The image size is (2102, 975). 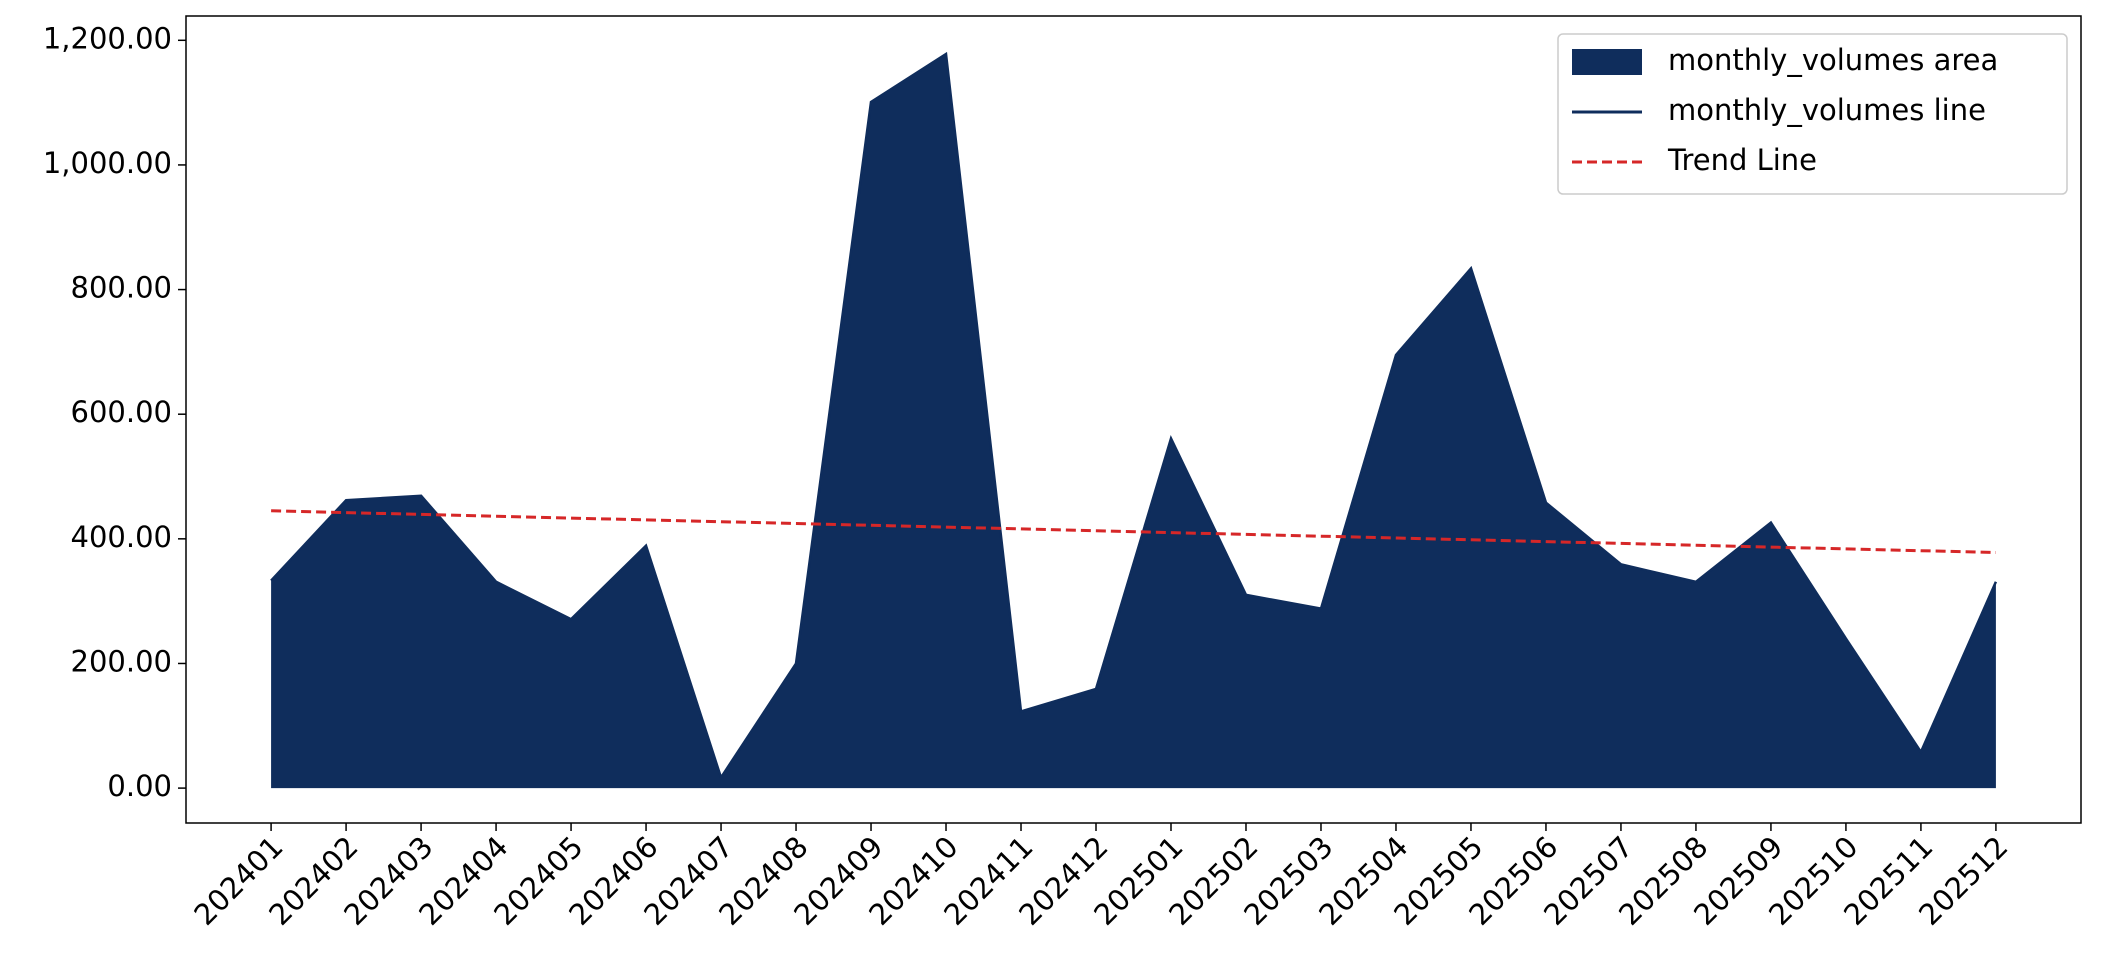 What do you see at coordinates (107, 163) in the screenshot?
I see `y-tick-label: 1,000.00` at bounding box center [107, 163].